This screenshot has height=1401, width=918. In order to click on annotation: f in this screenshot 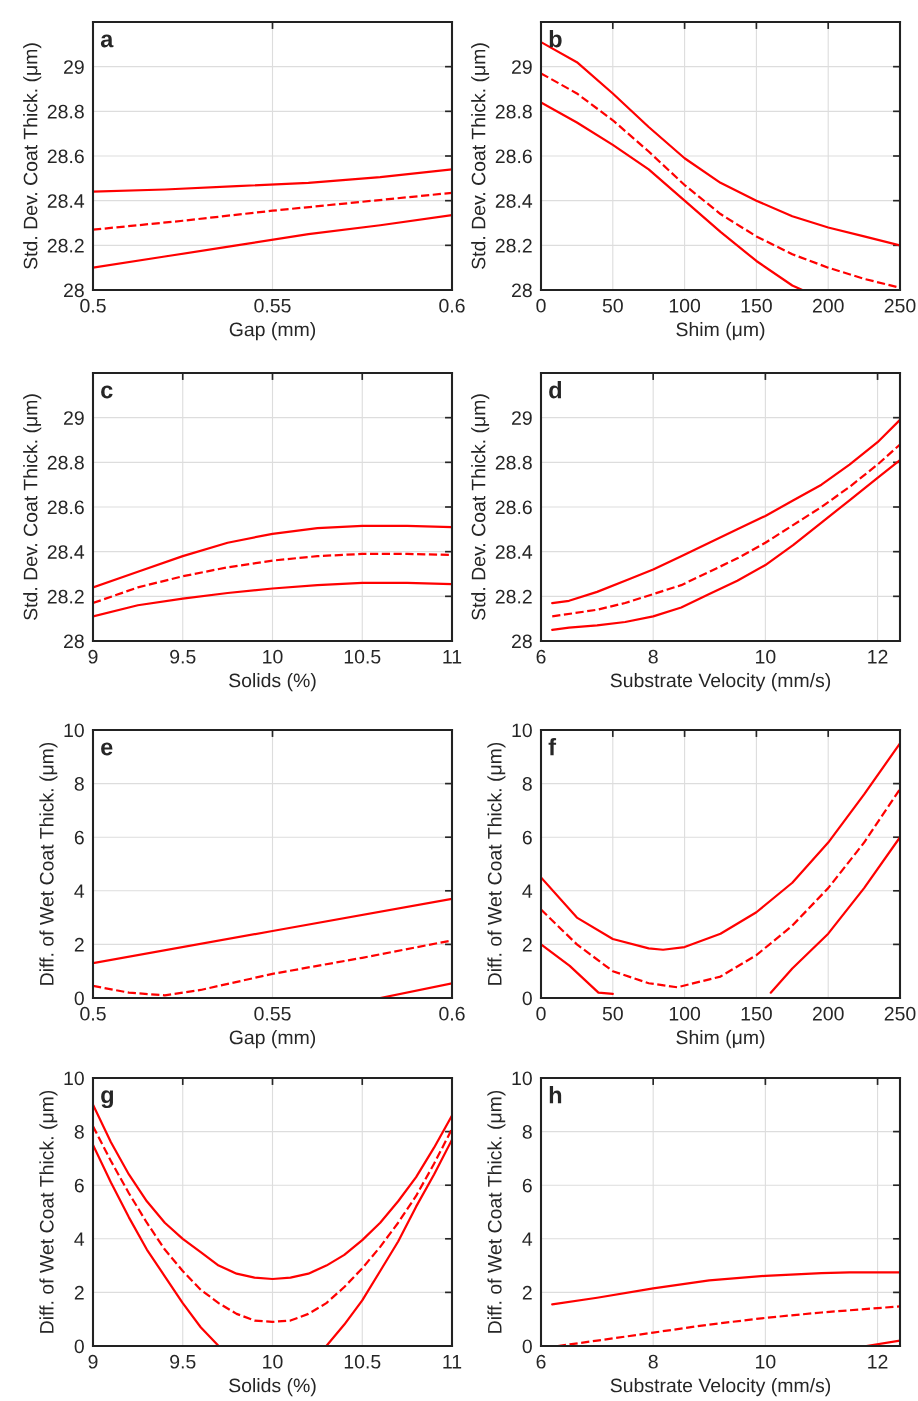, I will do `click(552, 747)`.